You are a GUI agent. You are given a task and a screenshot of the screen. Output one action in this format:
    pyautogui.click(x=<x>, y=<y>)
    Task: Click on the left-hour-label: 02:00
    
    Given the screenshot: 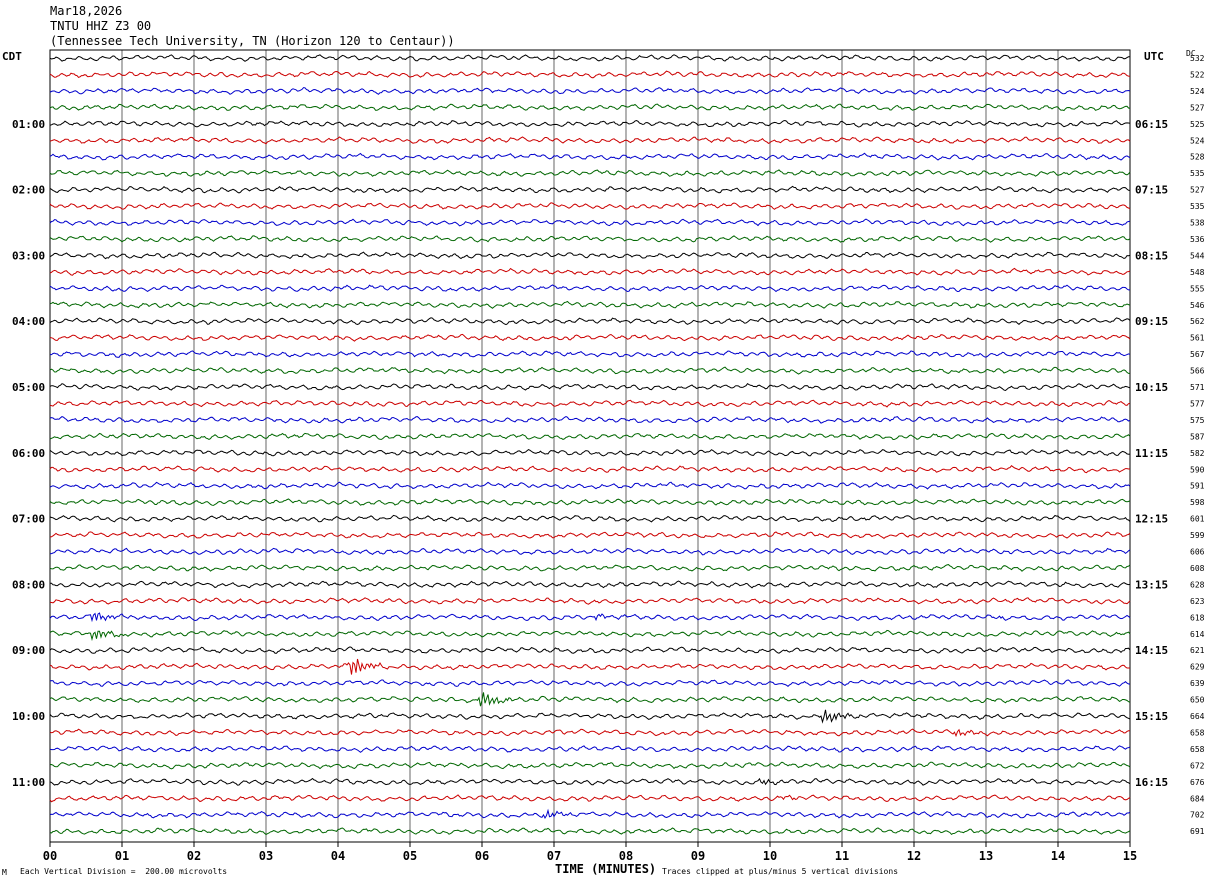 What is the action you would take?
    pyautogui.click(x=28, y=190)
    